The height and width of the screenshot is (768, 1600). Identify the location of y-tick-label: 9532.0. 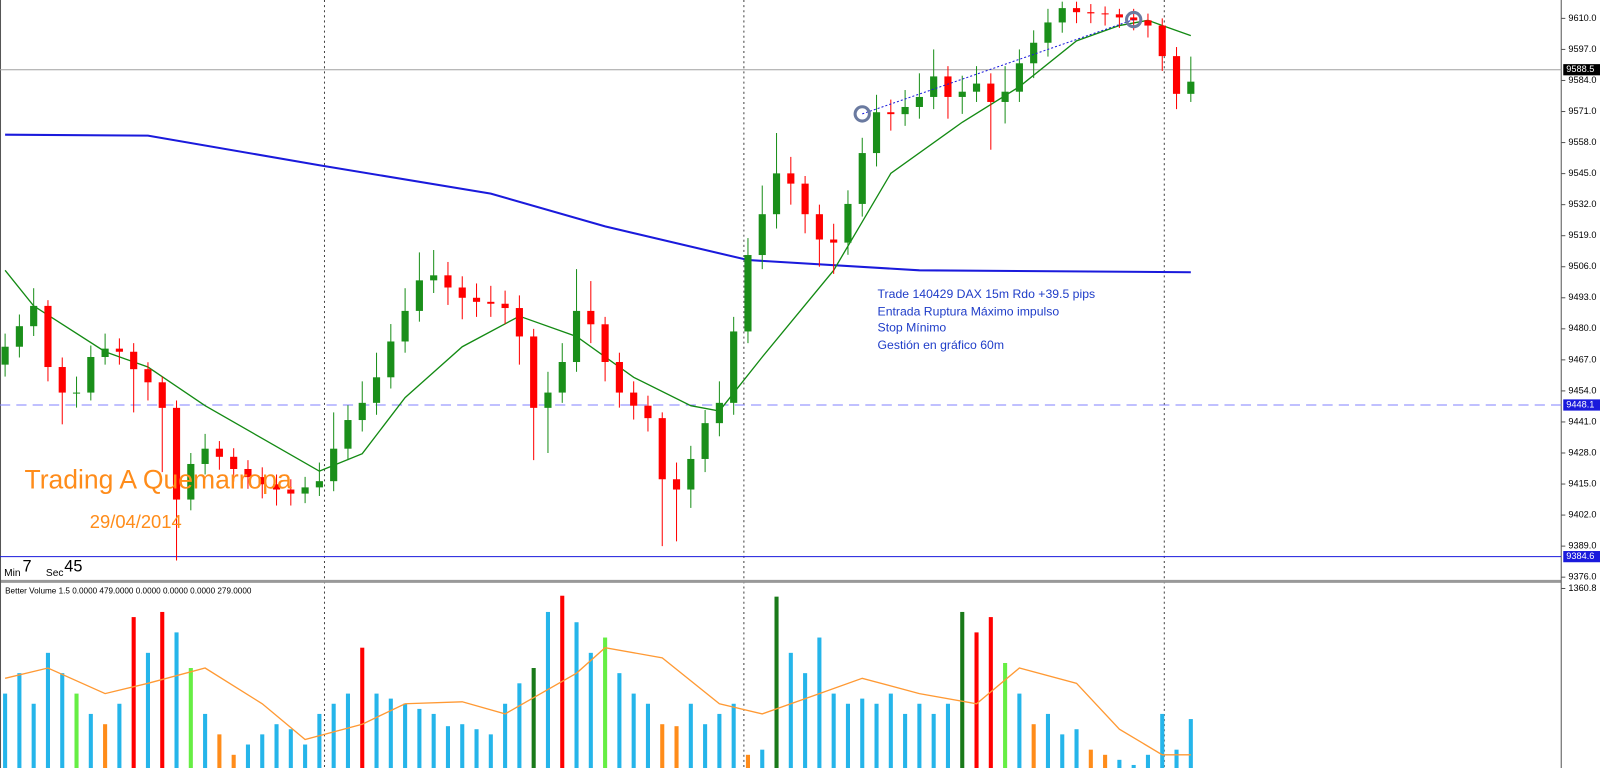
(1582, 204).